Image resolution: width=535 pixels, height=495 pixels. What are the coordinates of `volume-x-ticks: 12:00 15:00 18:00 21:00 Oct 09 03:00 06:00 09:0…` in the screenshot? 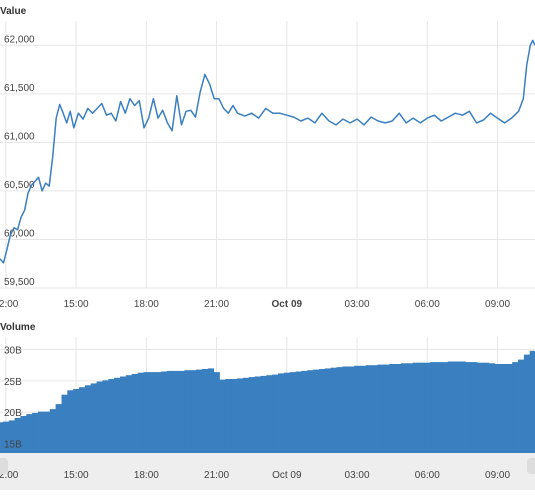 It's located at (255, 475).